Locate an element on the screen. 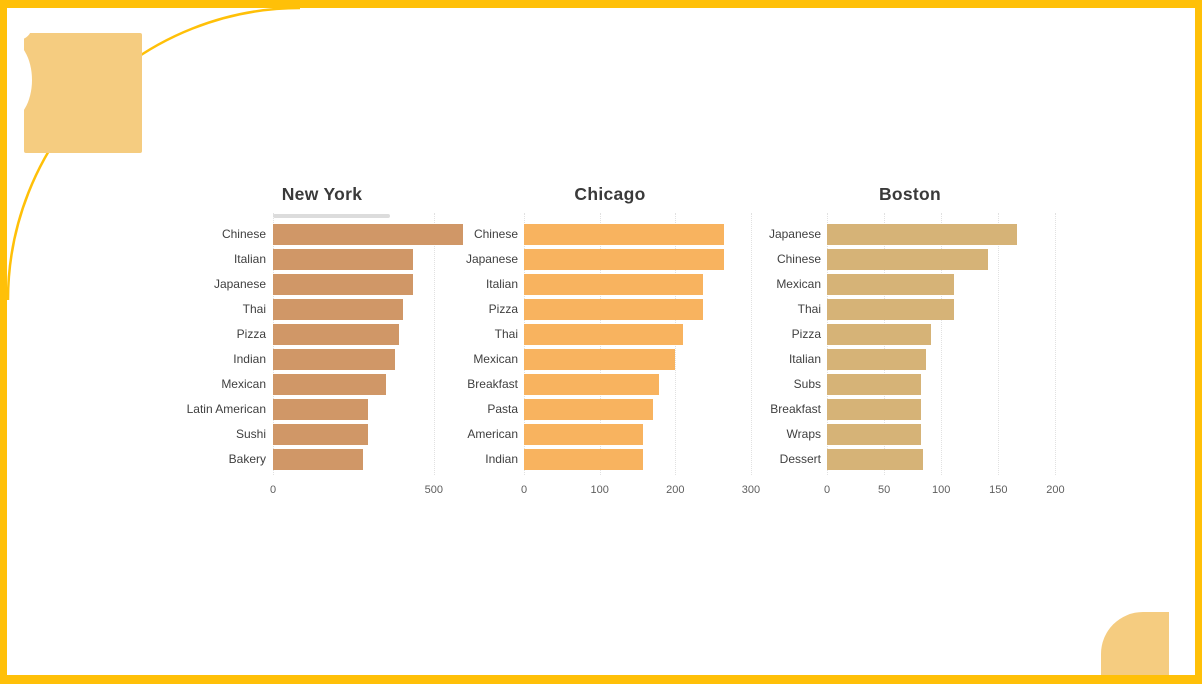 This screenshot has height=684, width=1202. bar-row: Bakery is located at coordinates (322, 459).